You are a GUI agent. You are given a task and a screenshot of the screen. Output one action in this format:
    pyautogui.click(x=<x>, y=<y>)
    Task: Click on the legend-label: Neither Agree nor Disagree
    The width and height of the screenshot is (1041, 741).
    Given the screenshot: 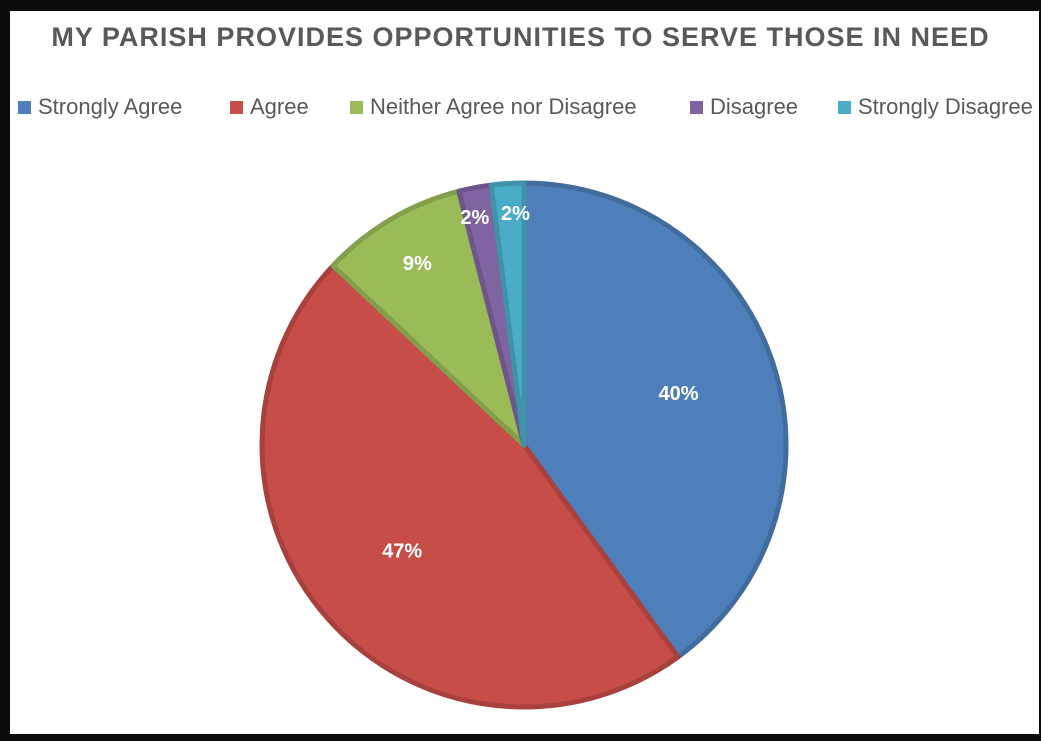 What is the action you would take?
    pyautogui.click(x=503, y=106)
    